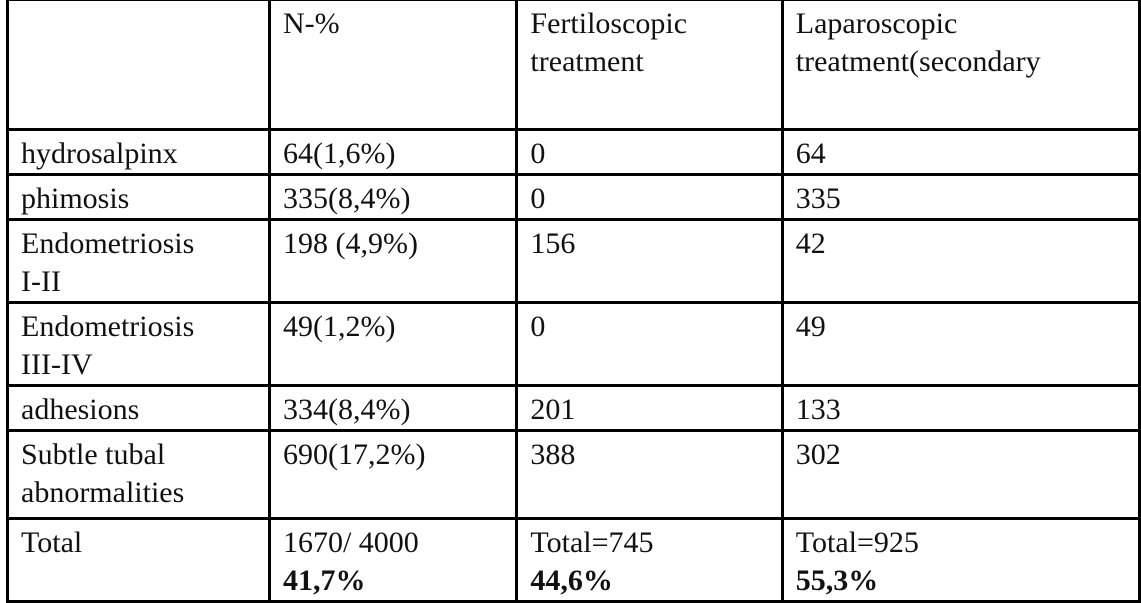 This screenshot has width=1141, height=603. I want to click on header-cell: Fertiloscopic treatment, so click(649, 65).